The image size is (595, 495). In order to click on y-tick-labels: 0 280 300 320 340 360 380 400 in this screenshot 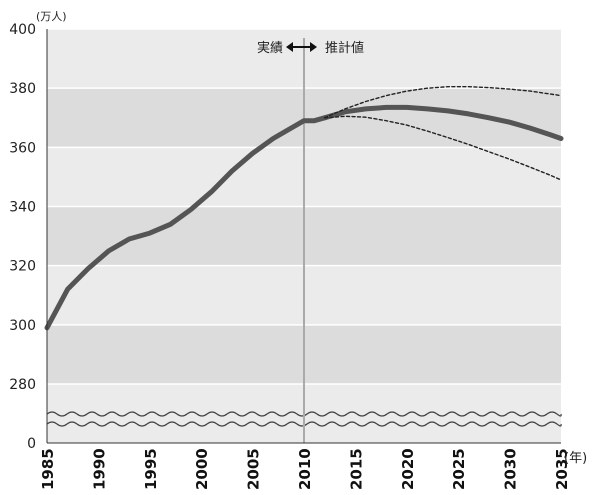, I will do `click(22, 237)`.